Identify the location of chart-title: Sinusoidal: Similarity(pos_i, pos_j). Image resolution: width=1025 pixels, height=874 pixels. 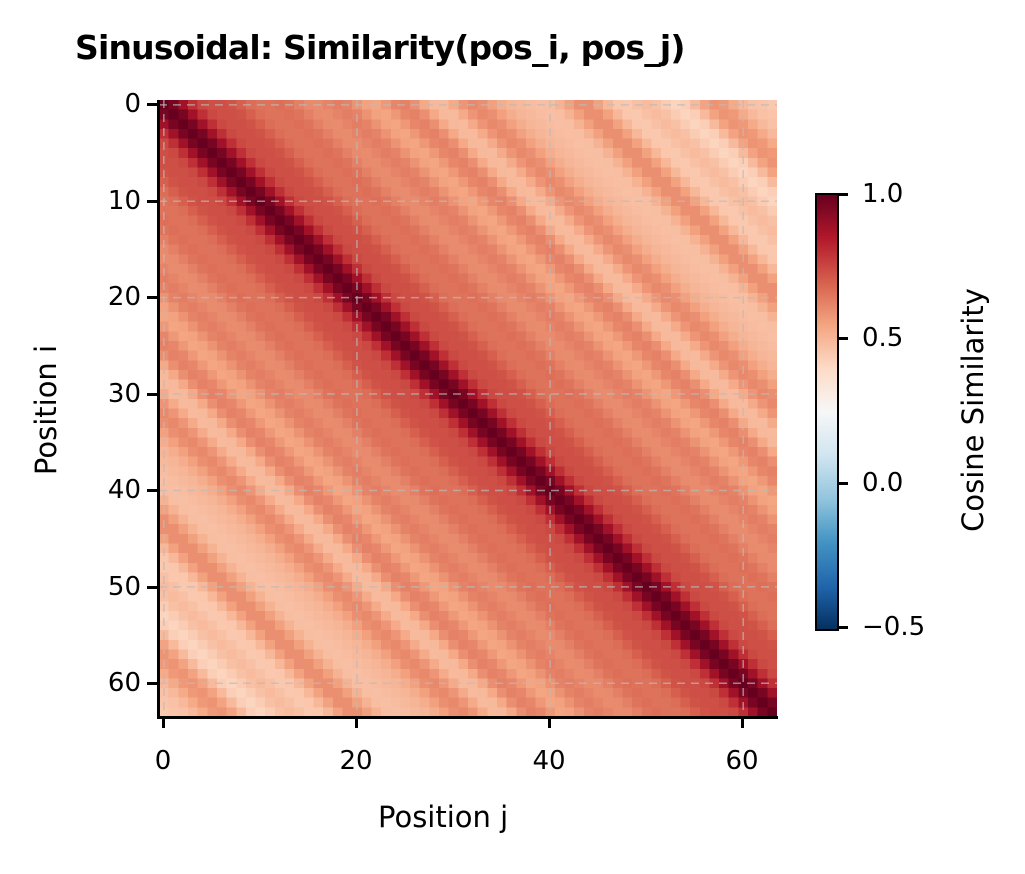
(380, 47).